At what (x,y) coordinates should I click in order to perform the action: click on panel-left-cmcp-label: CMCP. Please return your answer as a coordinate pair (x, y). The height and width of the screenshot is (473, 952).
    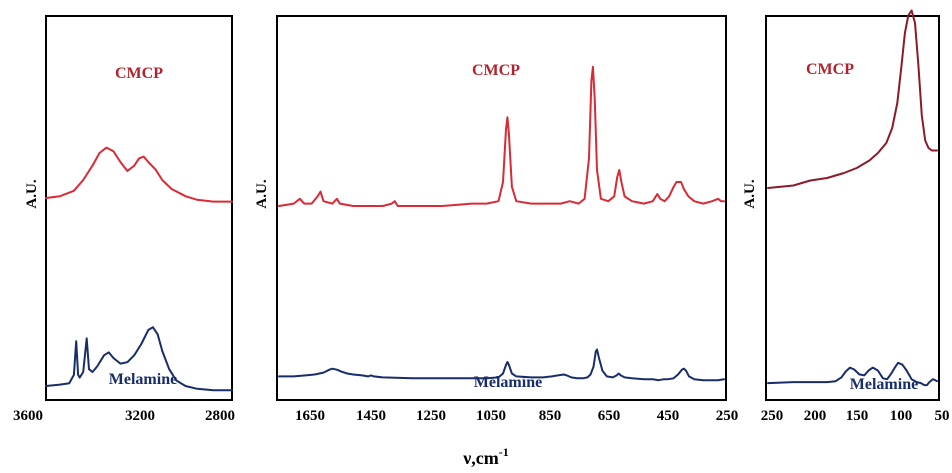
    Looking at the image, I should click on (139, 73).